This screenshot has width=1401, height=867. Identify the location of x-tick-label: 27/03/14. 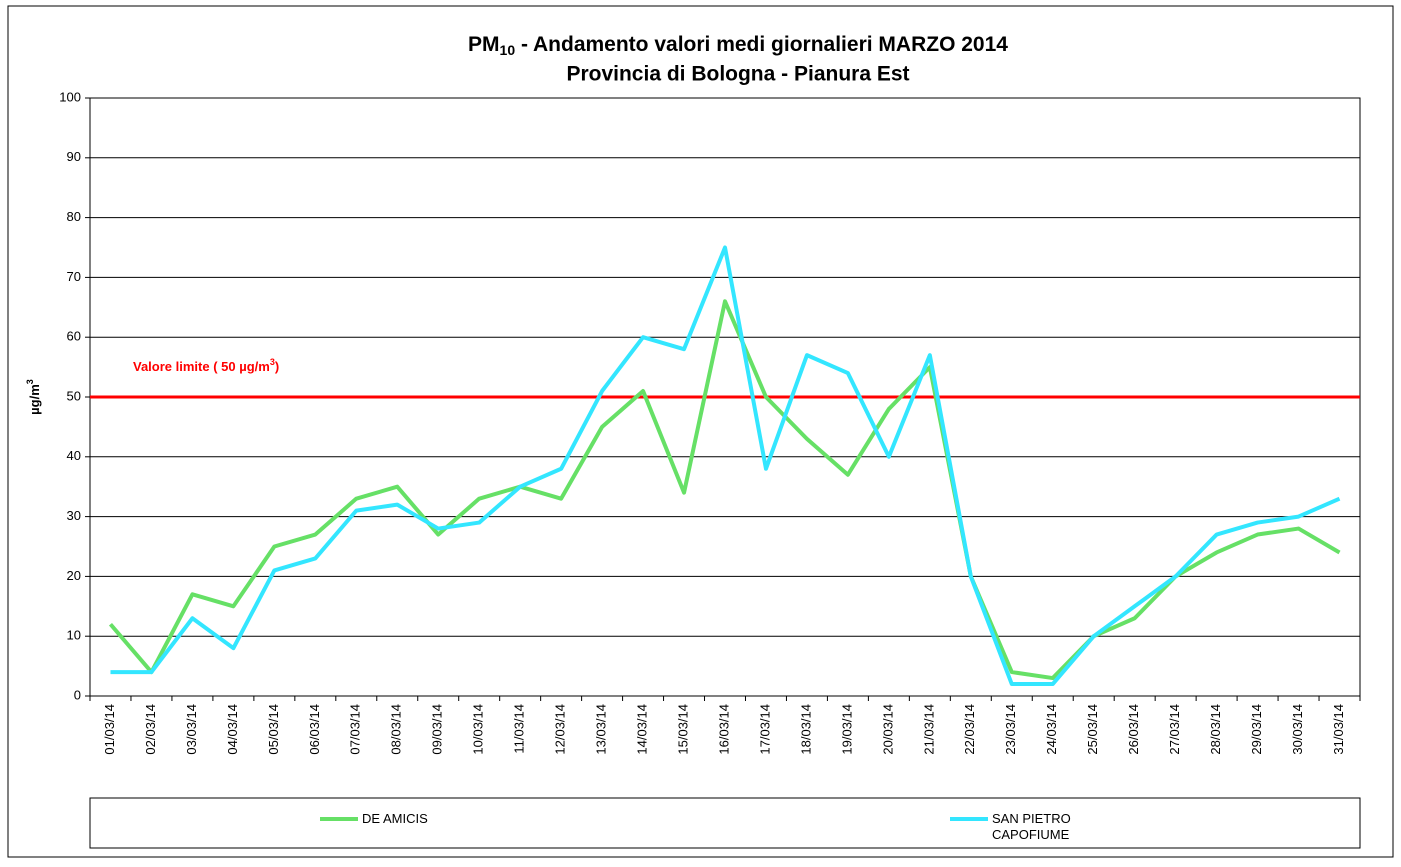
(1174, 729).